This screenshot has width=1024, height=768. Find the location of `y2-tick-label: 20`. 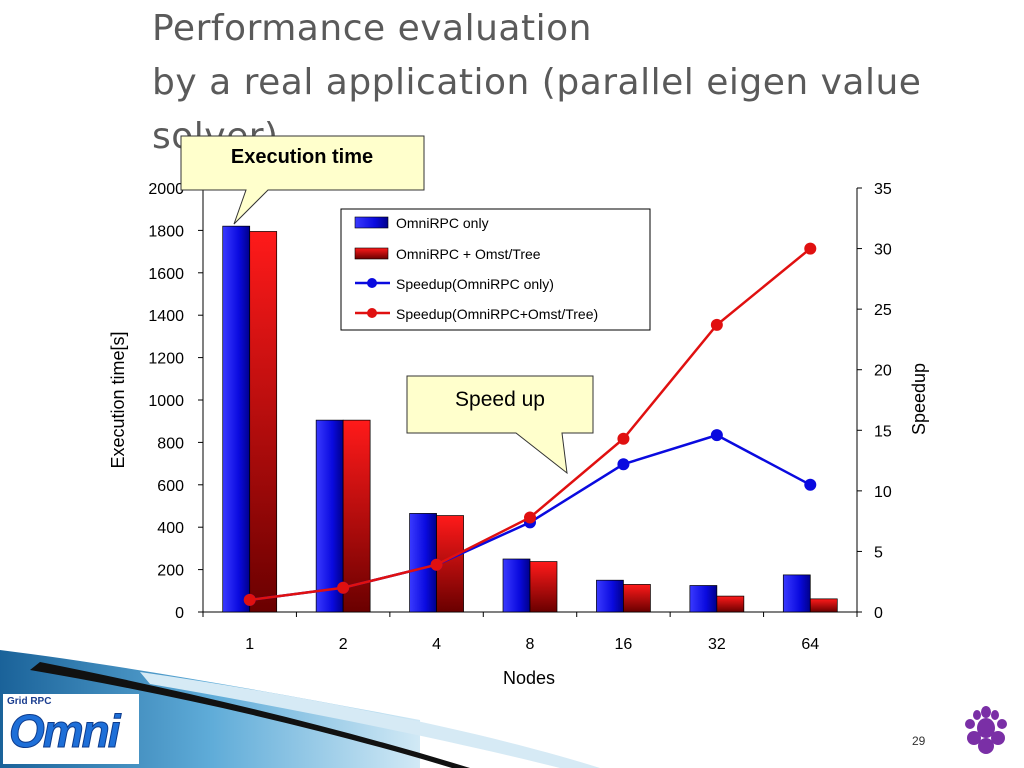

y2-tick-label: 20 is located at coordinates (883, 371).